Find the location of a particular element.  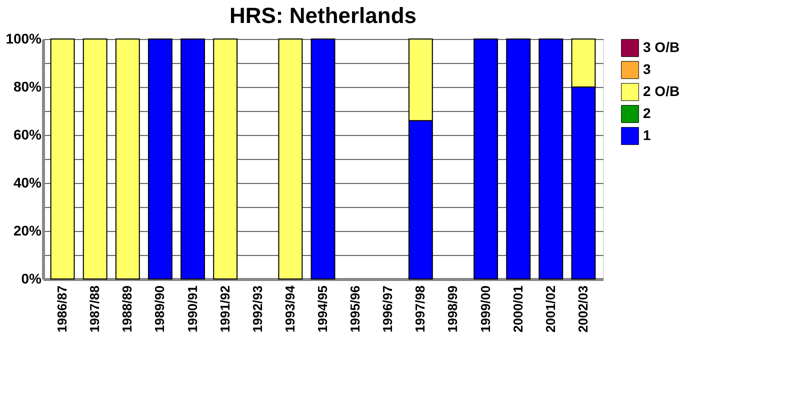

y-tick-label: 40% is located at coordinates (27, 182).